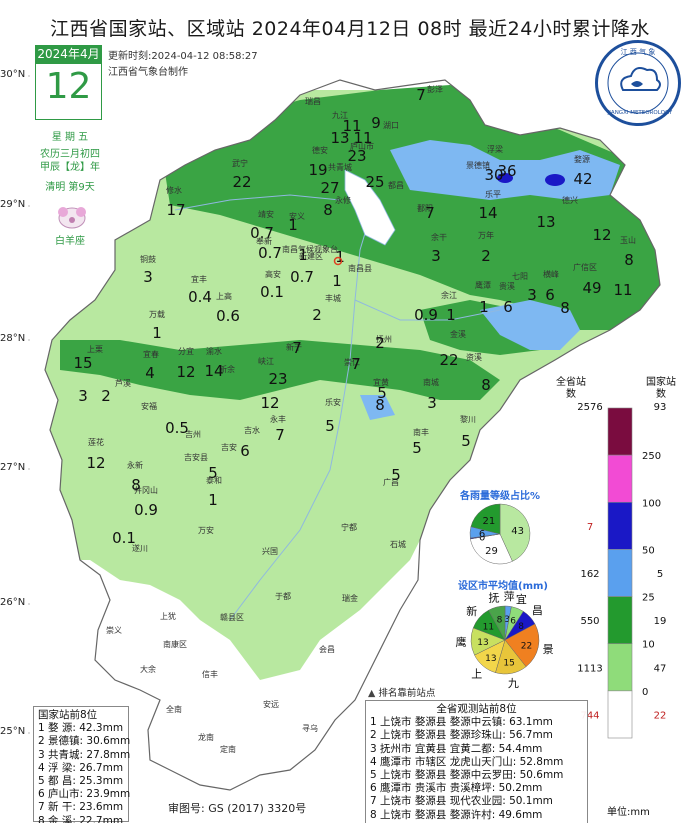 This screenshot has height=823, width=700. Describe the element at coordinates (206, 530) in the screenshot. I see `place-label: 万安` at that location.